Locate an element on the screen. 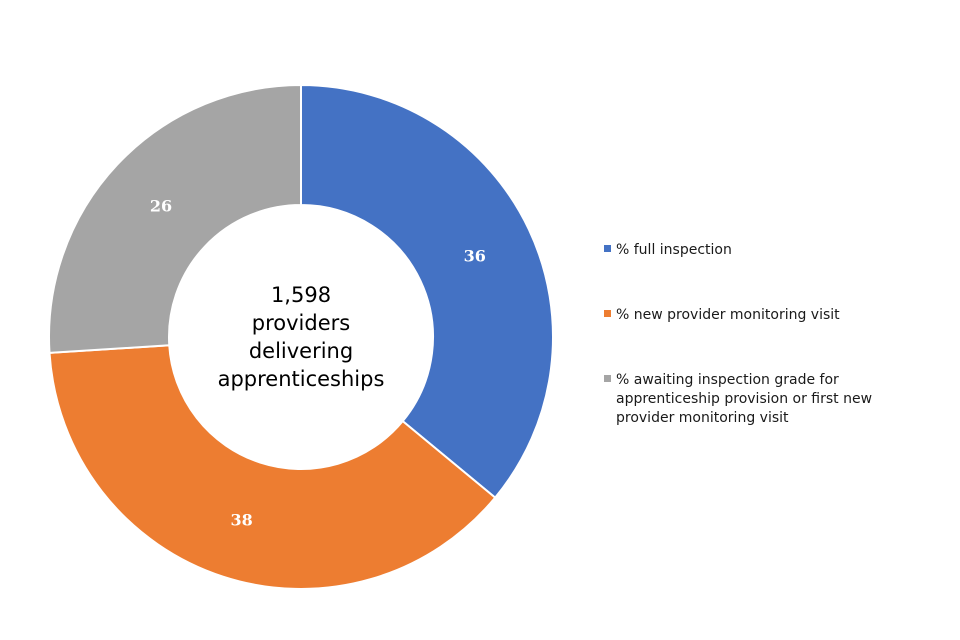  center-label: 1,598 providers delivering apprenticeships is located at coordinates (301, 337).